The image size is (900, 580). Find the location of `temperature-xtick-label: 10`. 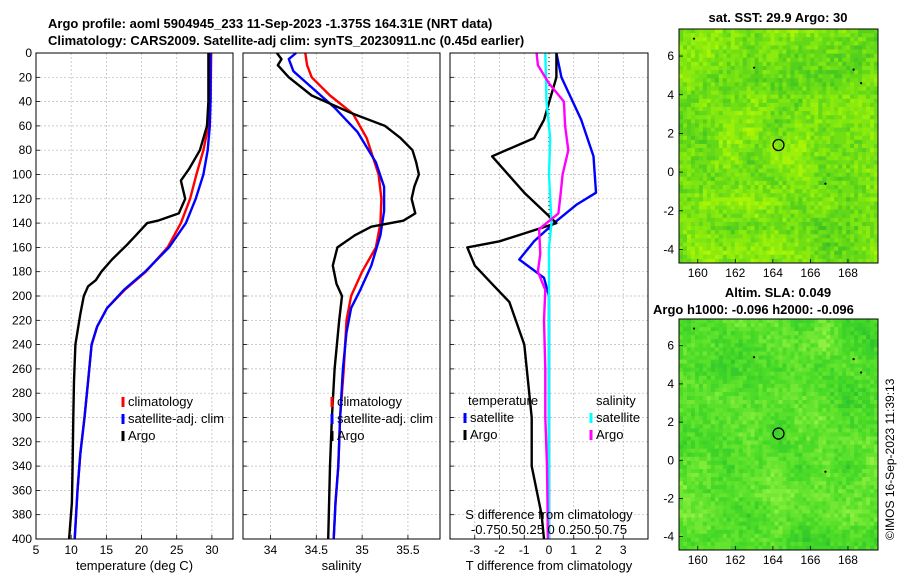

temperature-xtick-label: 10 is located at coordinates (71, 550).